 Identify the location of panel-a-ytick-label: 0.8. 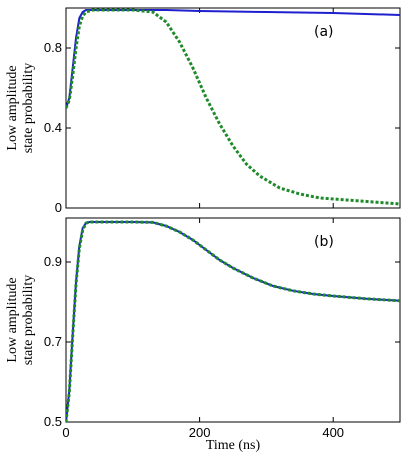
(53, 47).